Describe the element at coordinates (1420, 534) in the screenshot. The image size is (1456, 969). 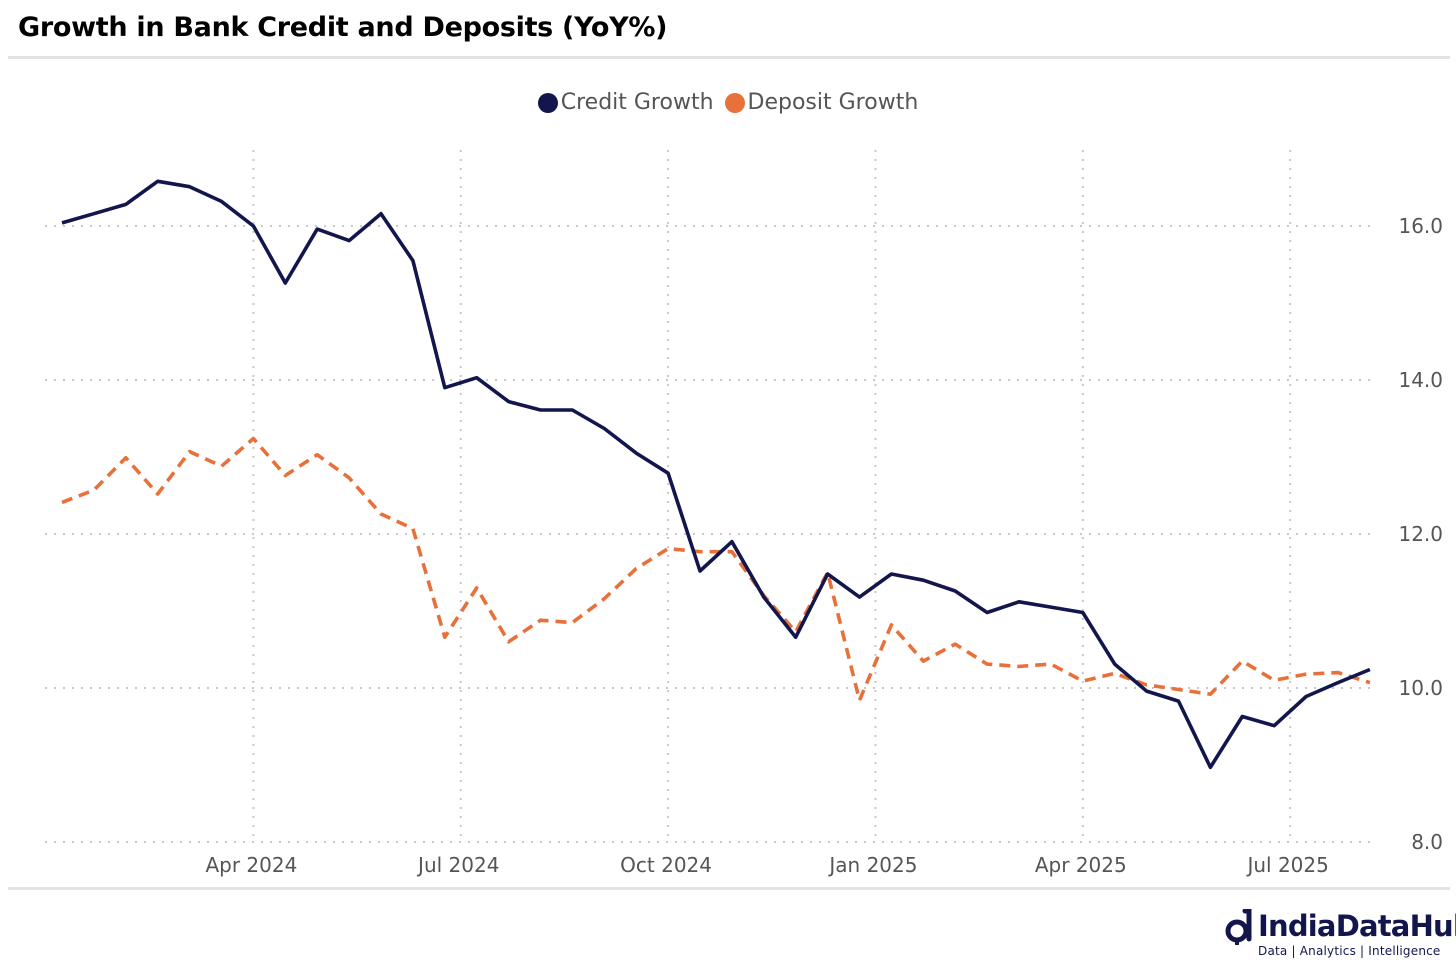
I see `y-tick-label: 12.0` at that location.